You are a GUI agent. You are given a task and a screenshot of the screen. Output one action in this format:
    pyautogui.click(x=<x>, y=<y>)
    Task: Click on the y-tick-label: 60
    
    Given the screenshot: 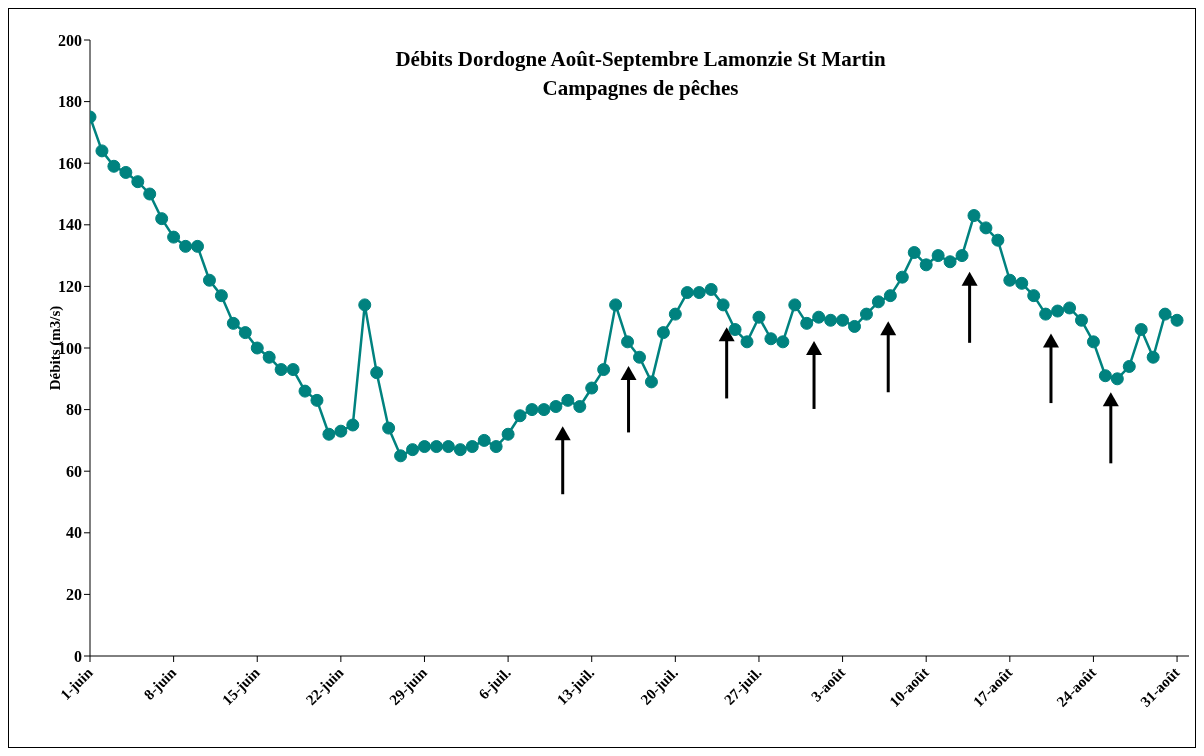 What is the action you would take?
    pyautogui.click(x=74, y=471)
    